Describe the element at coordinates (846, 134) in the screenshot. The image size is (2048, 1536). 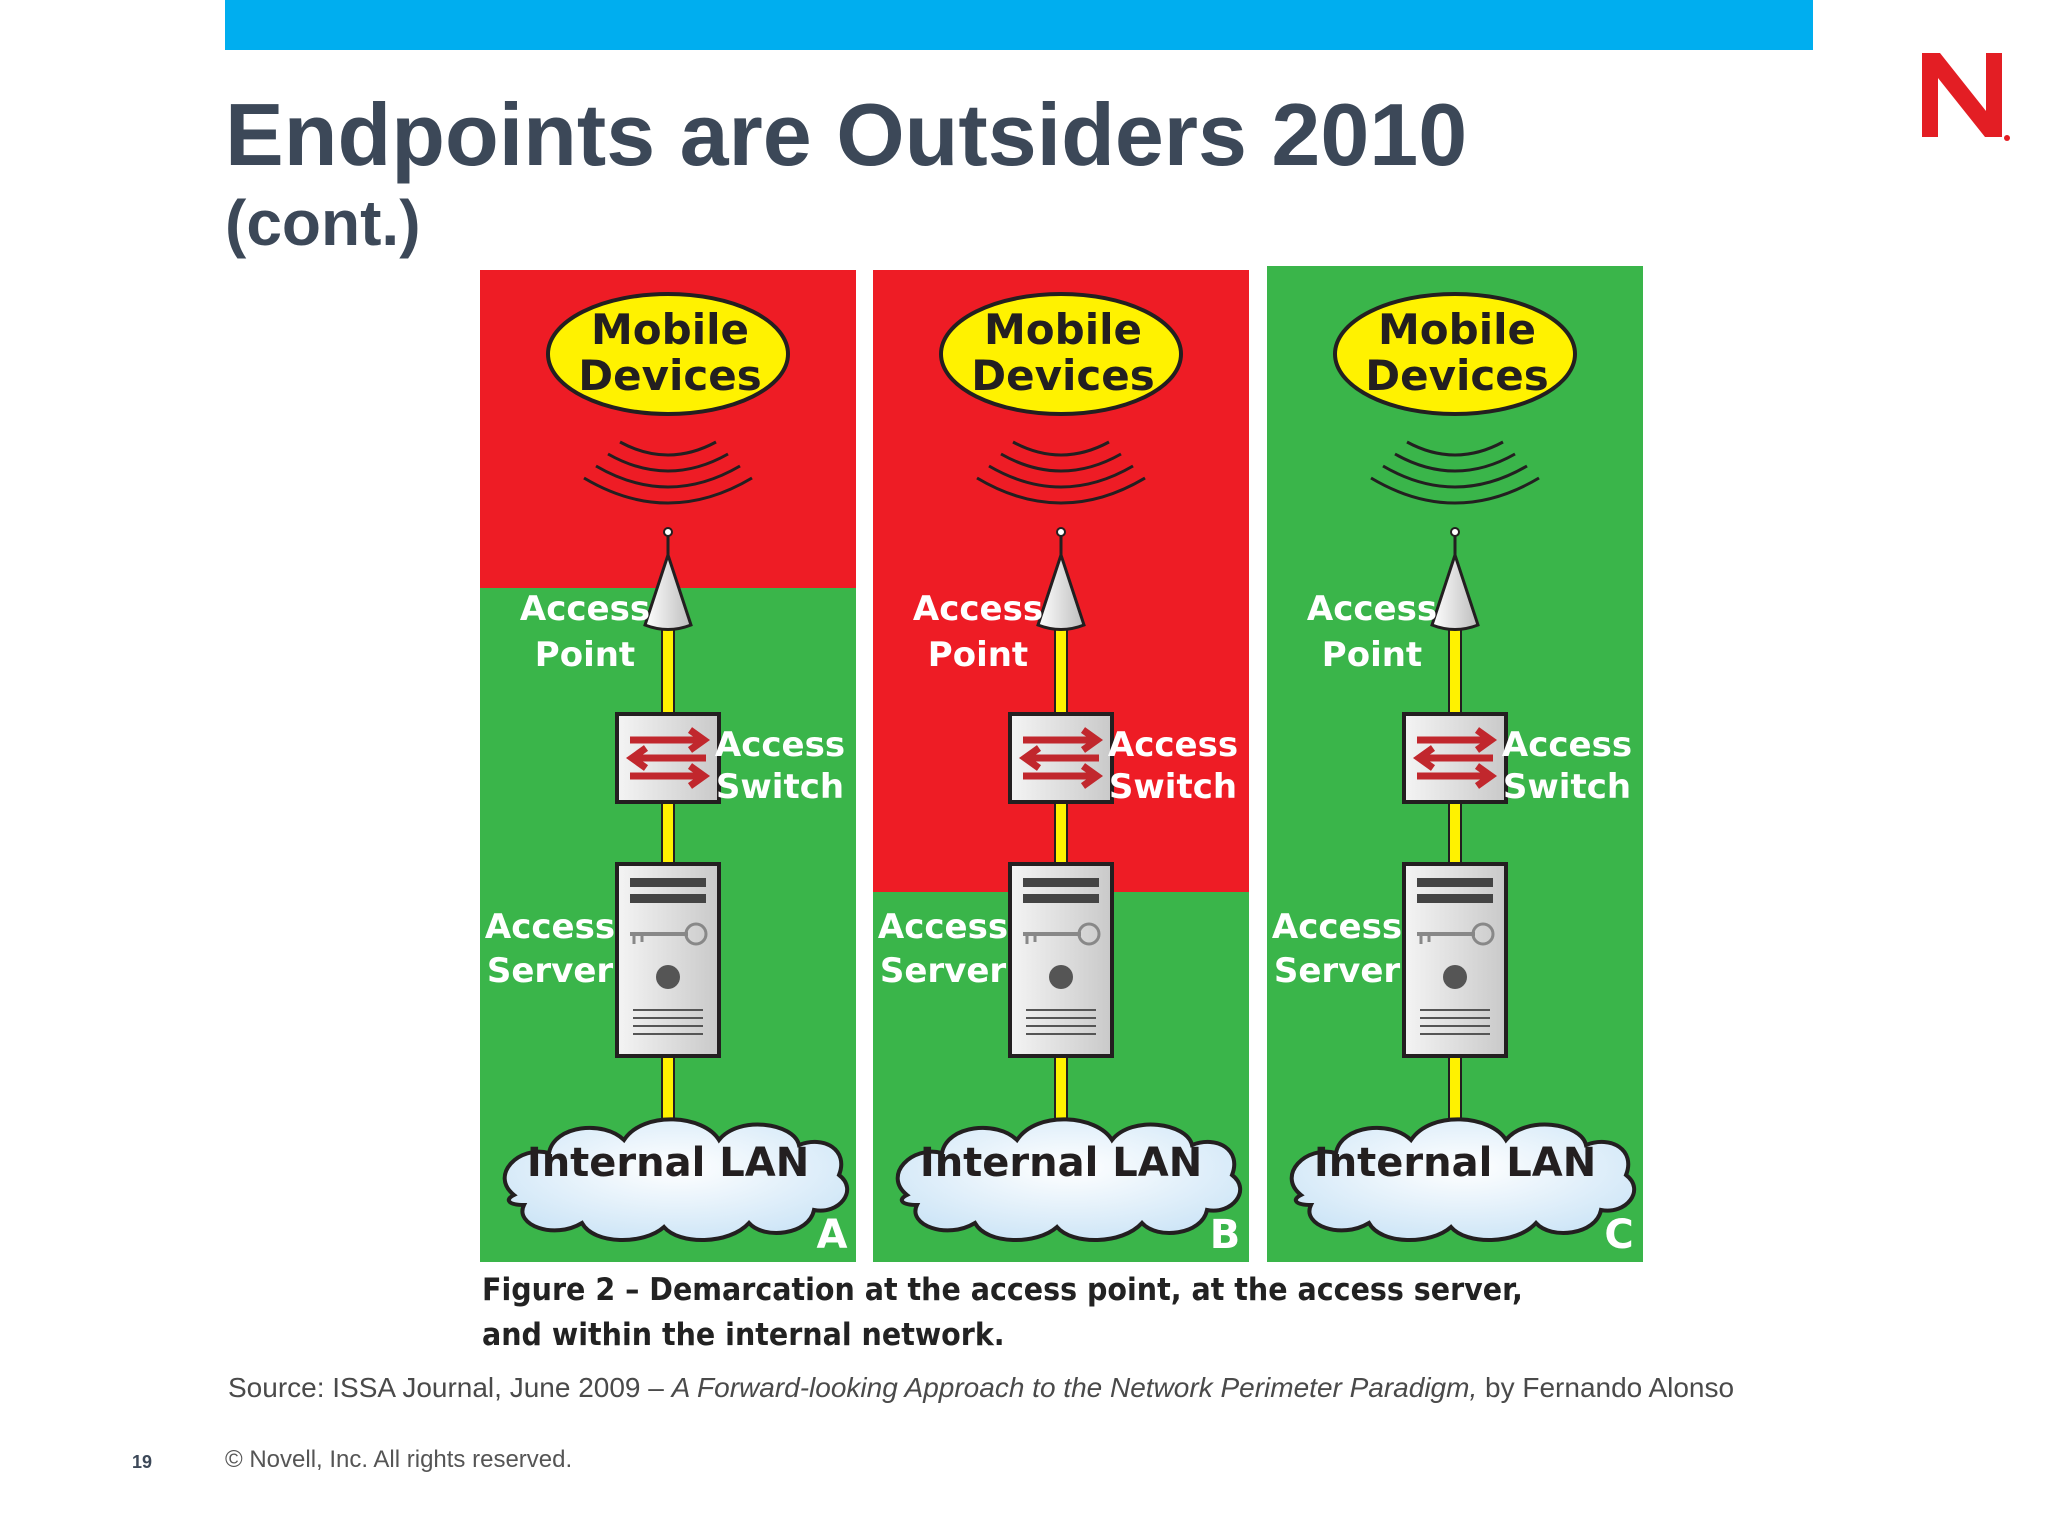
I see `slide-title: Endpoints are Outsiders 2010` at that location.